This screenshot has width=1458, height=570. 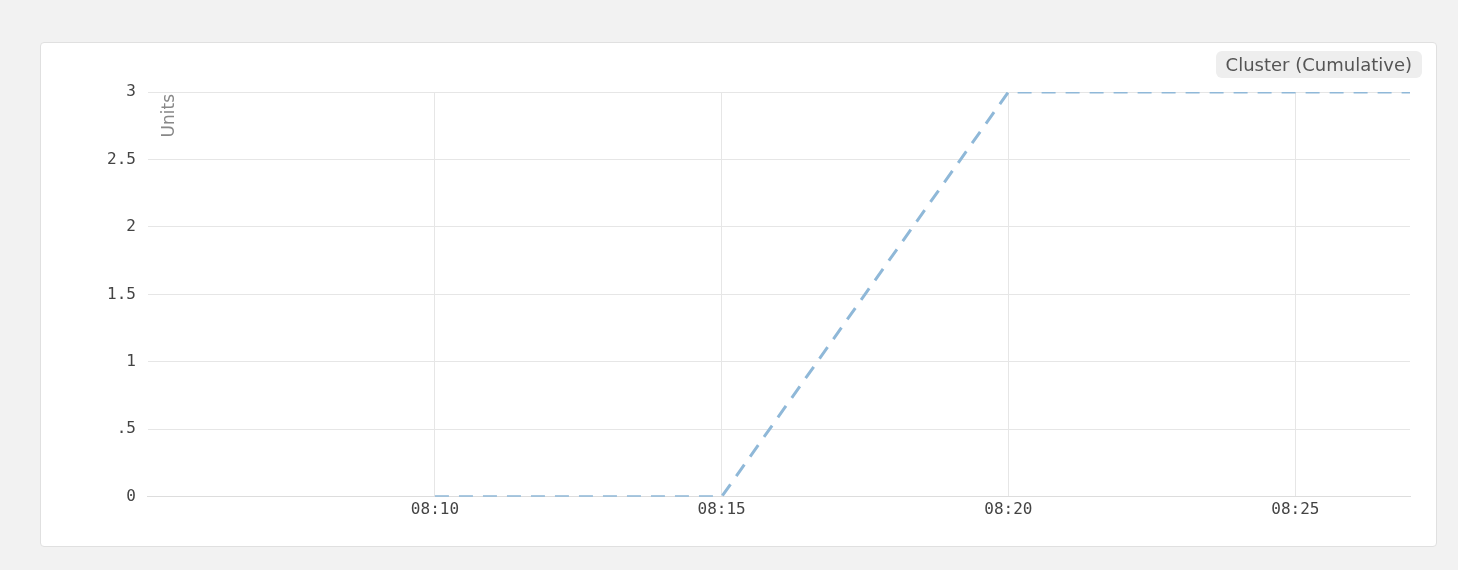 What do you see at coordinates (1295, 508) in the screenshot?
I see `x-tick-label: 08:25` at bounding box center [1295, 508].